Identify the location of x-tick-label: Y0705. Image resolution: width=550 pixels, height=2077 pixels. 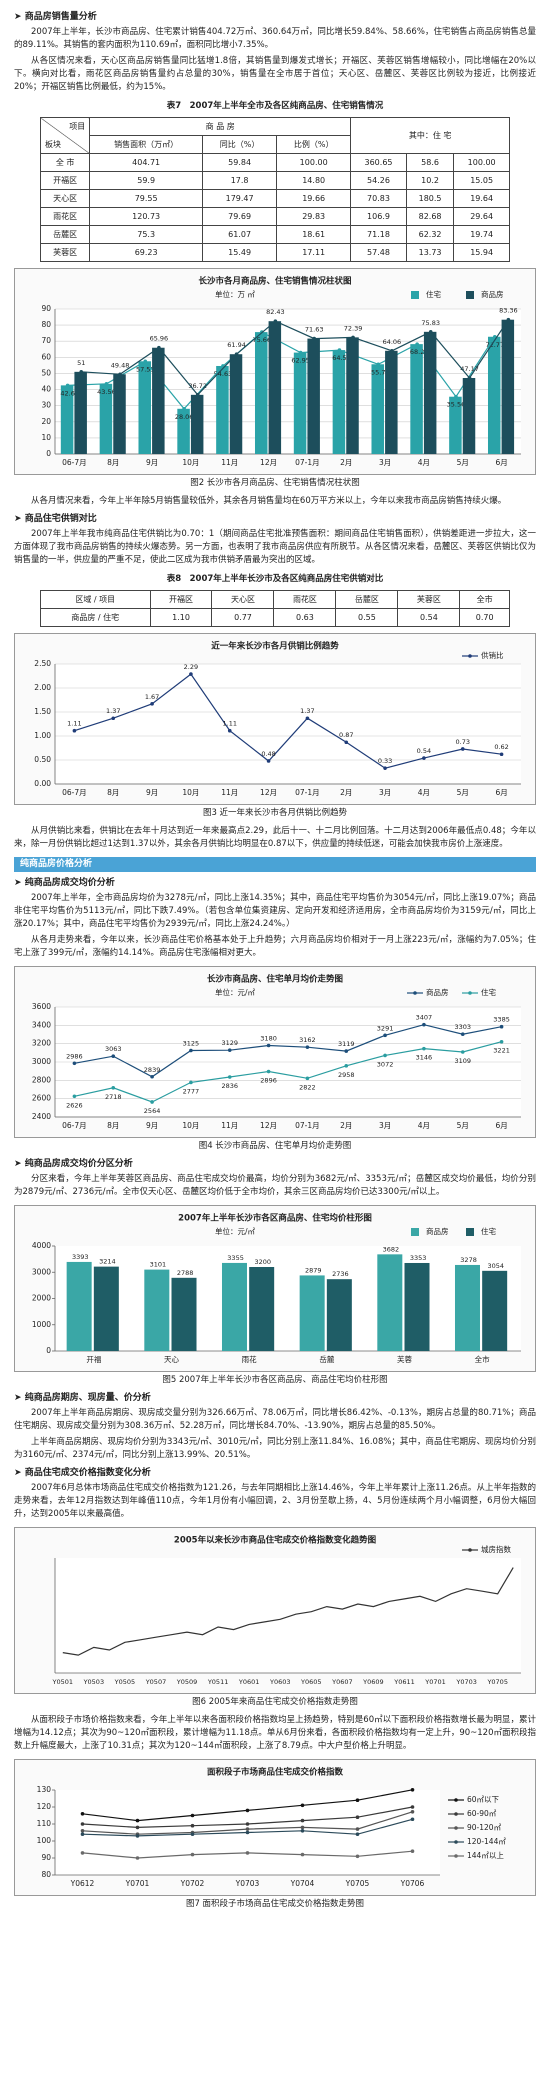
(357, 1883).